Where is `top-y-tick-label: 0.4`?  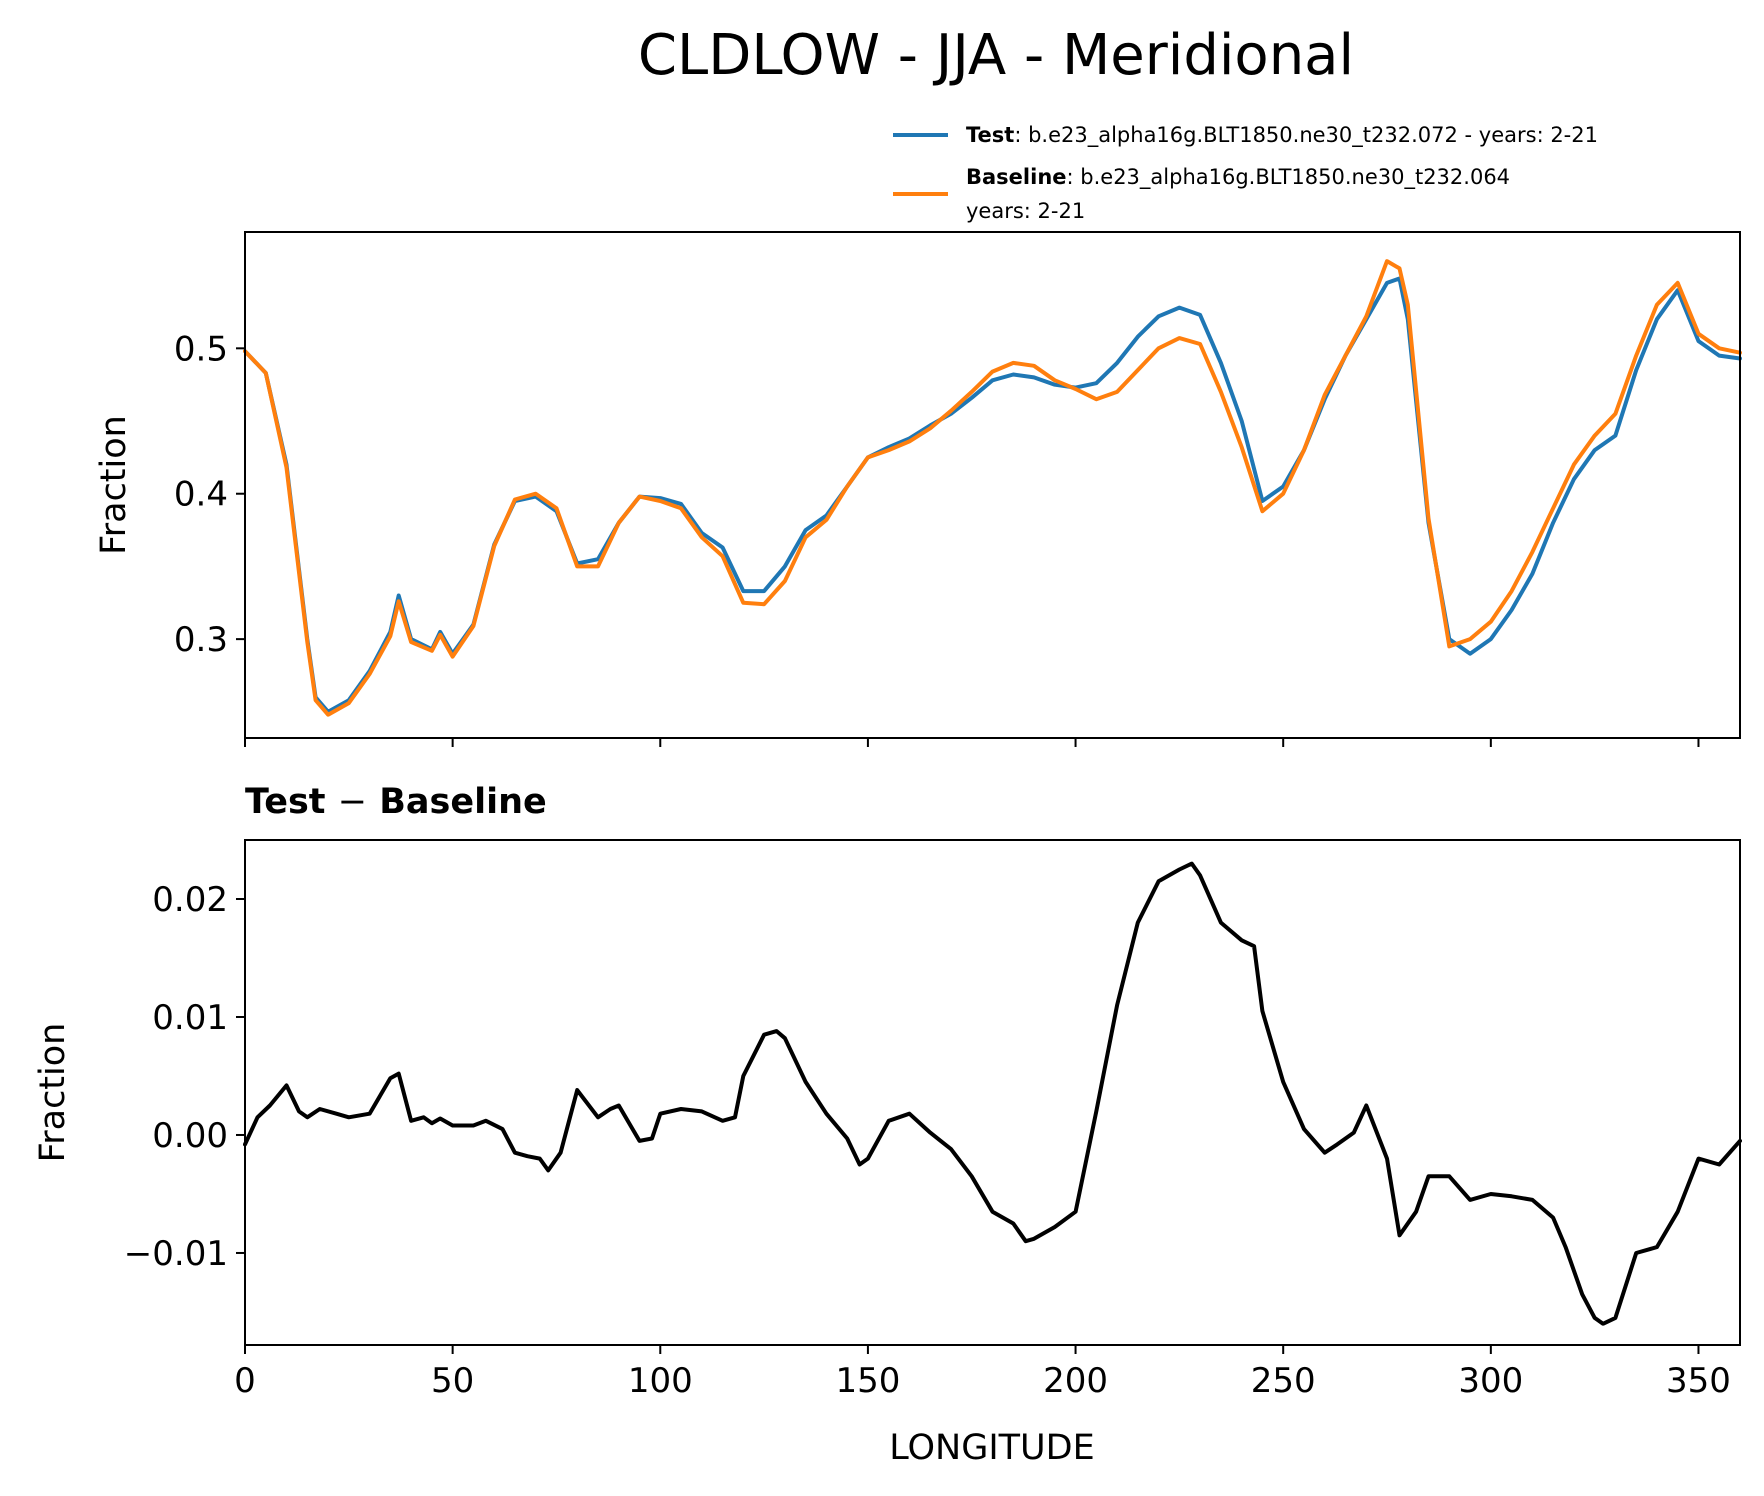
top-y-tick-label: 0.4 is located at coordinates (201, 495).